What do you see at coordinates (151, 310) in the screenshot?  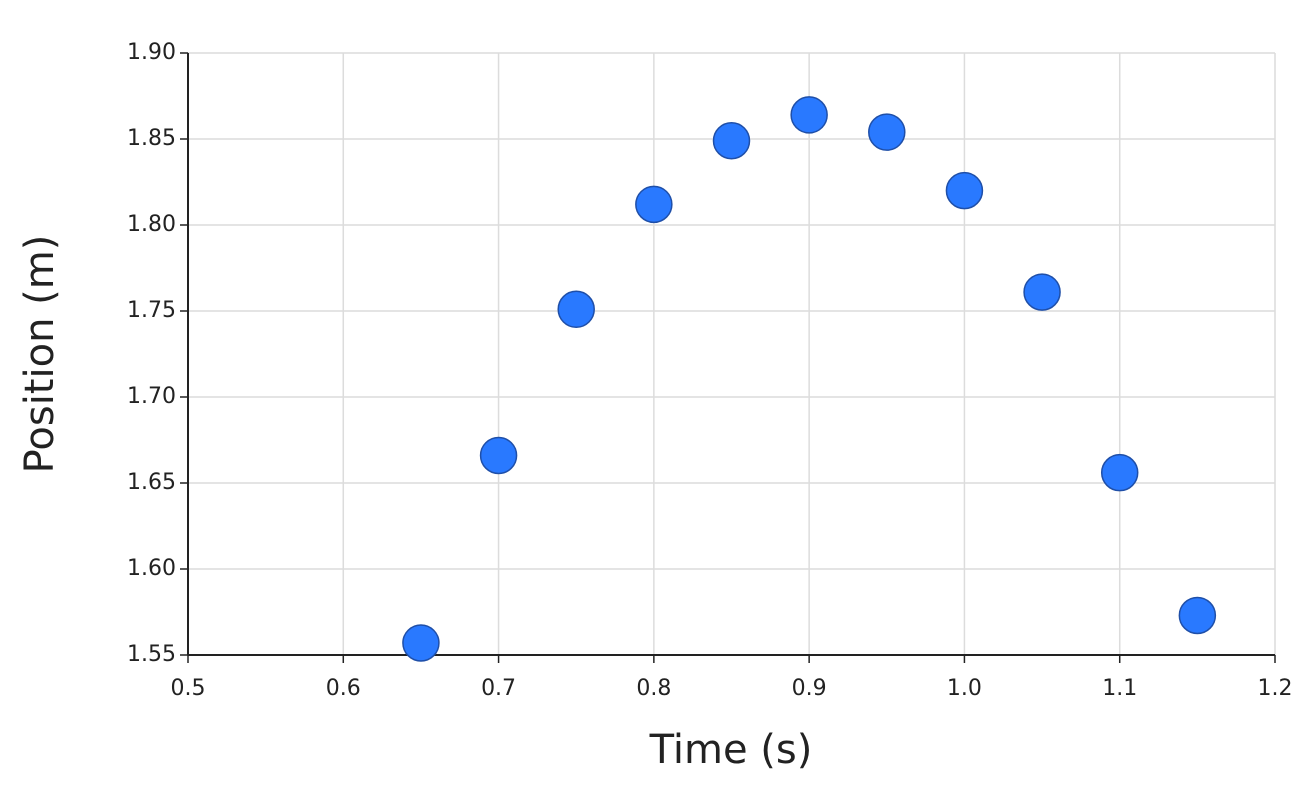 I see `y-tick-label: 1.75` at bounding box center [151, 310].